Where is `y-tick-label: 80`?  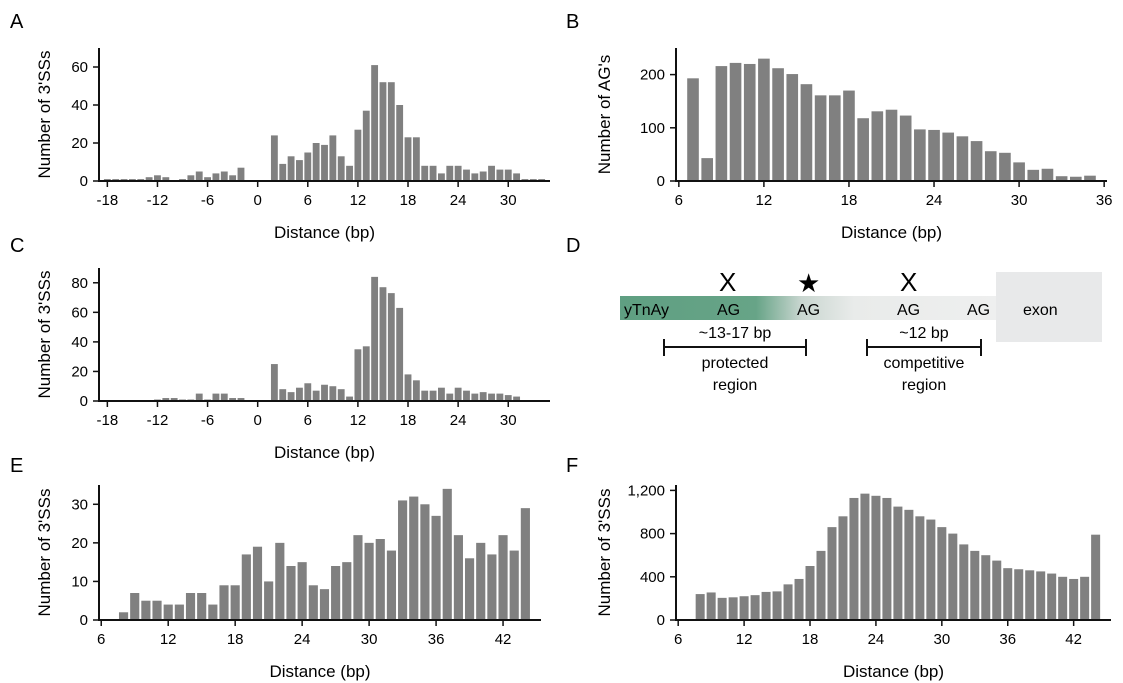
y-tick-label: 80 is located at coordinates (79, 283).